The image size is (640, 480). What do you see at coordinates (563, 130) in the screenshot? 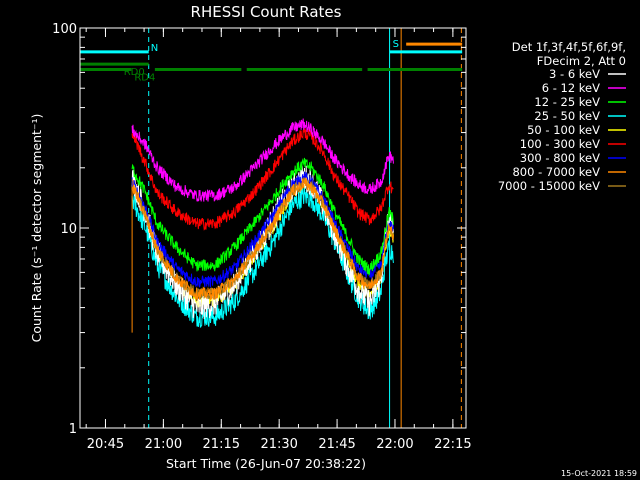
I see `legend-label-4: 50 - 100 keV` at bounding box center [563, 130].